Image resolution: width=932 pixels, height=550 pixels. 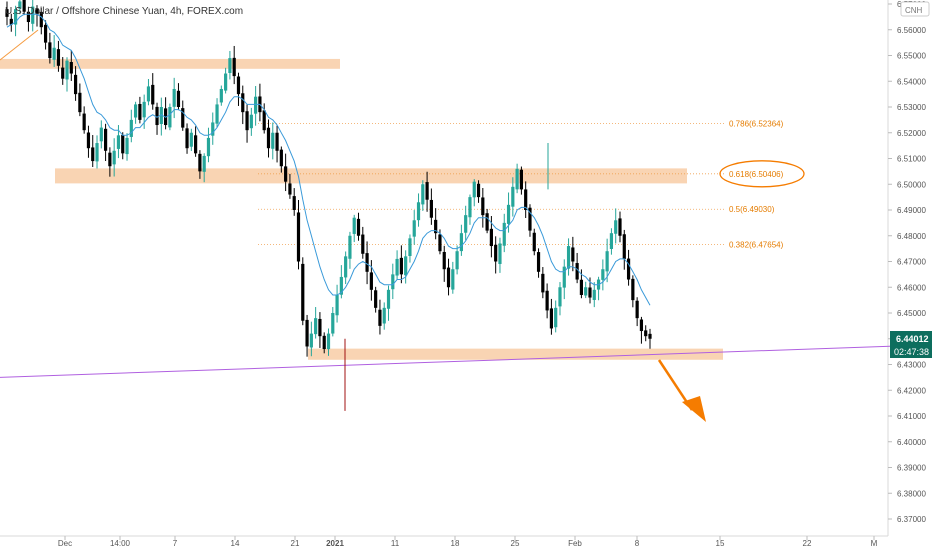 I want to click on time-tick-label: 7, so click(x=175, y=543).